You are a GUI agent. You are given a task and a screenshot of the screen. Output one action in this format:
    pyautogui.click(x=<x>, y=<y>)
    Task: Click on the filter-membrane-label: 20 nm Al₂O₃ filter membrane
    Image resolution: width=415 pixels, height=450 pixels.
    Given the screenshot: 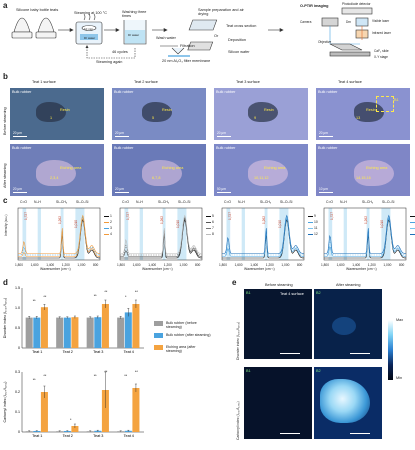 What is the action you would take?
    pyautogui.click(x=186, y=61)
    